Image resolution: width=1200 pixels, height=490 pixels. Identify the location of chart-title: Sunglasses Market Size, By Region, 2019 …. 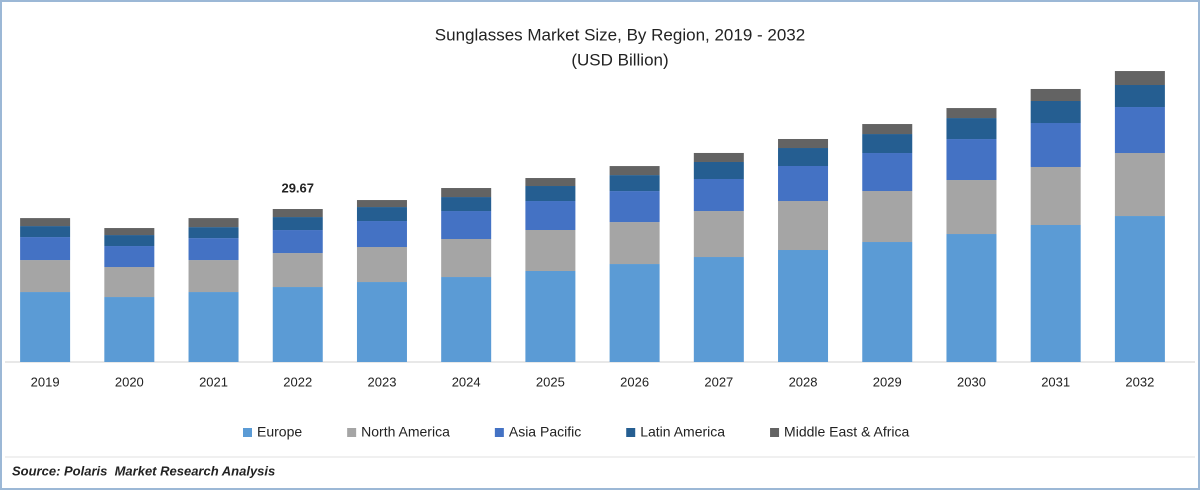
(620, 34).